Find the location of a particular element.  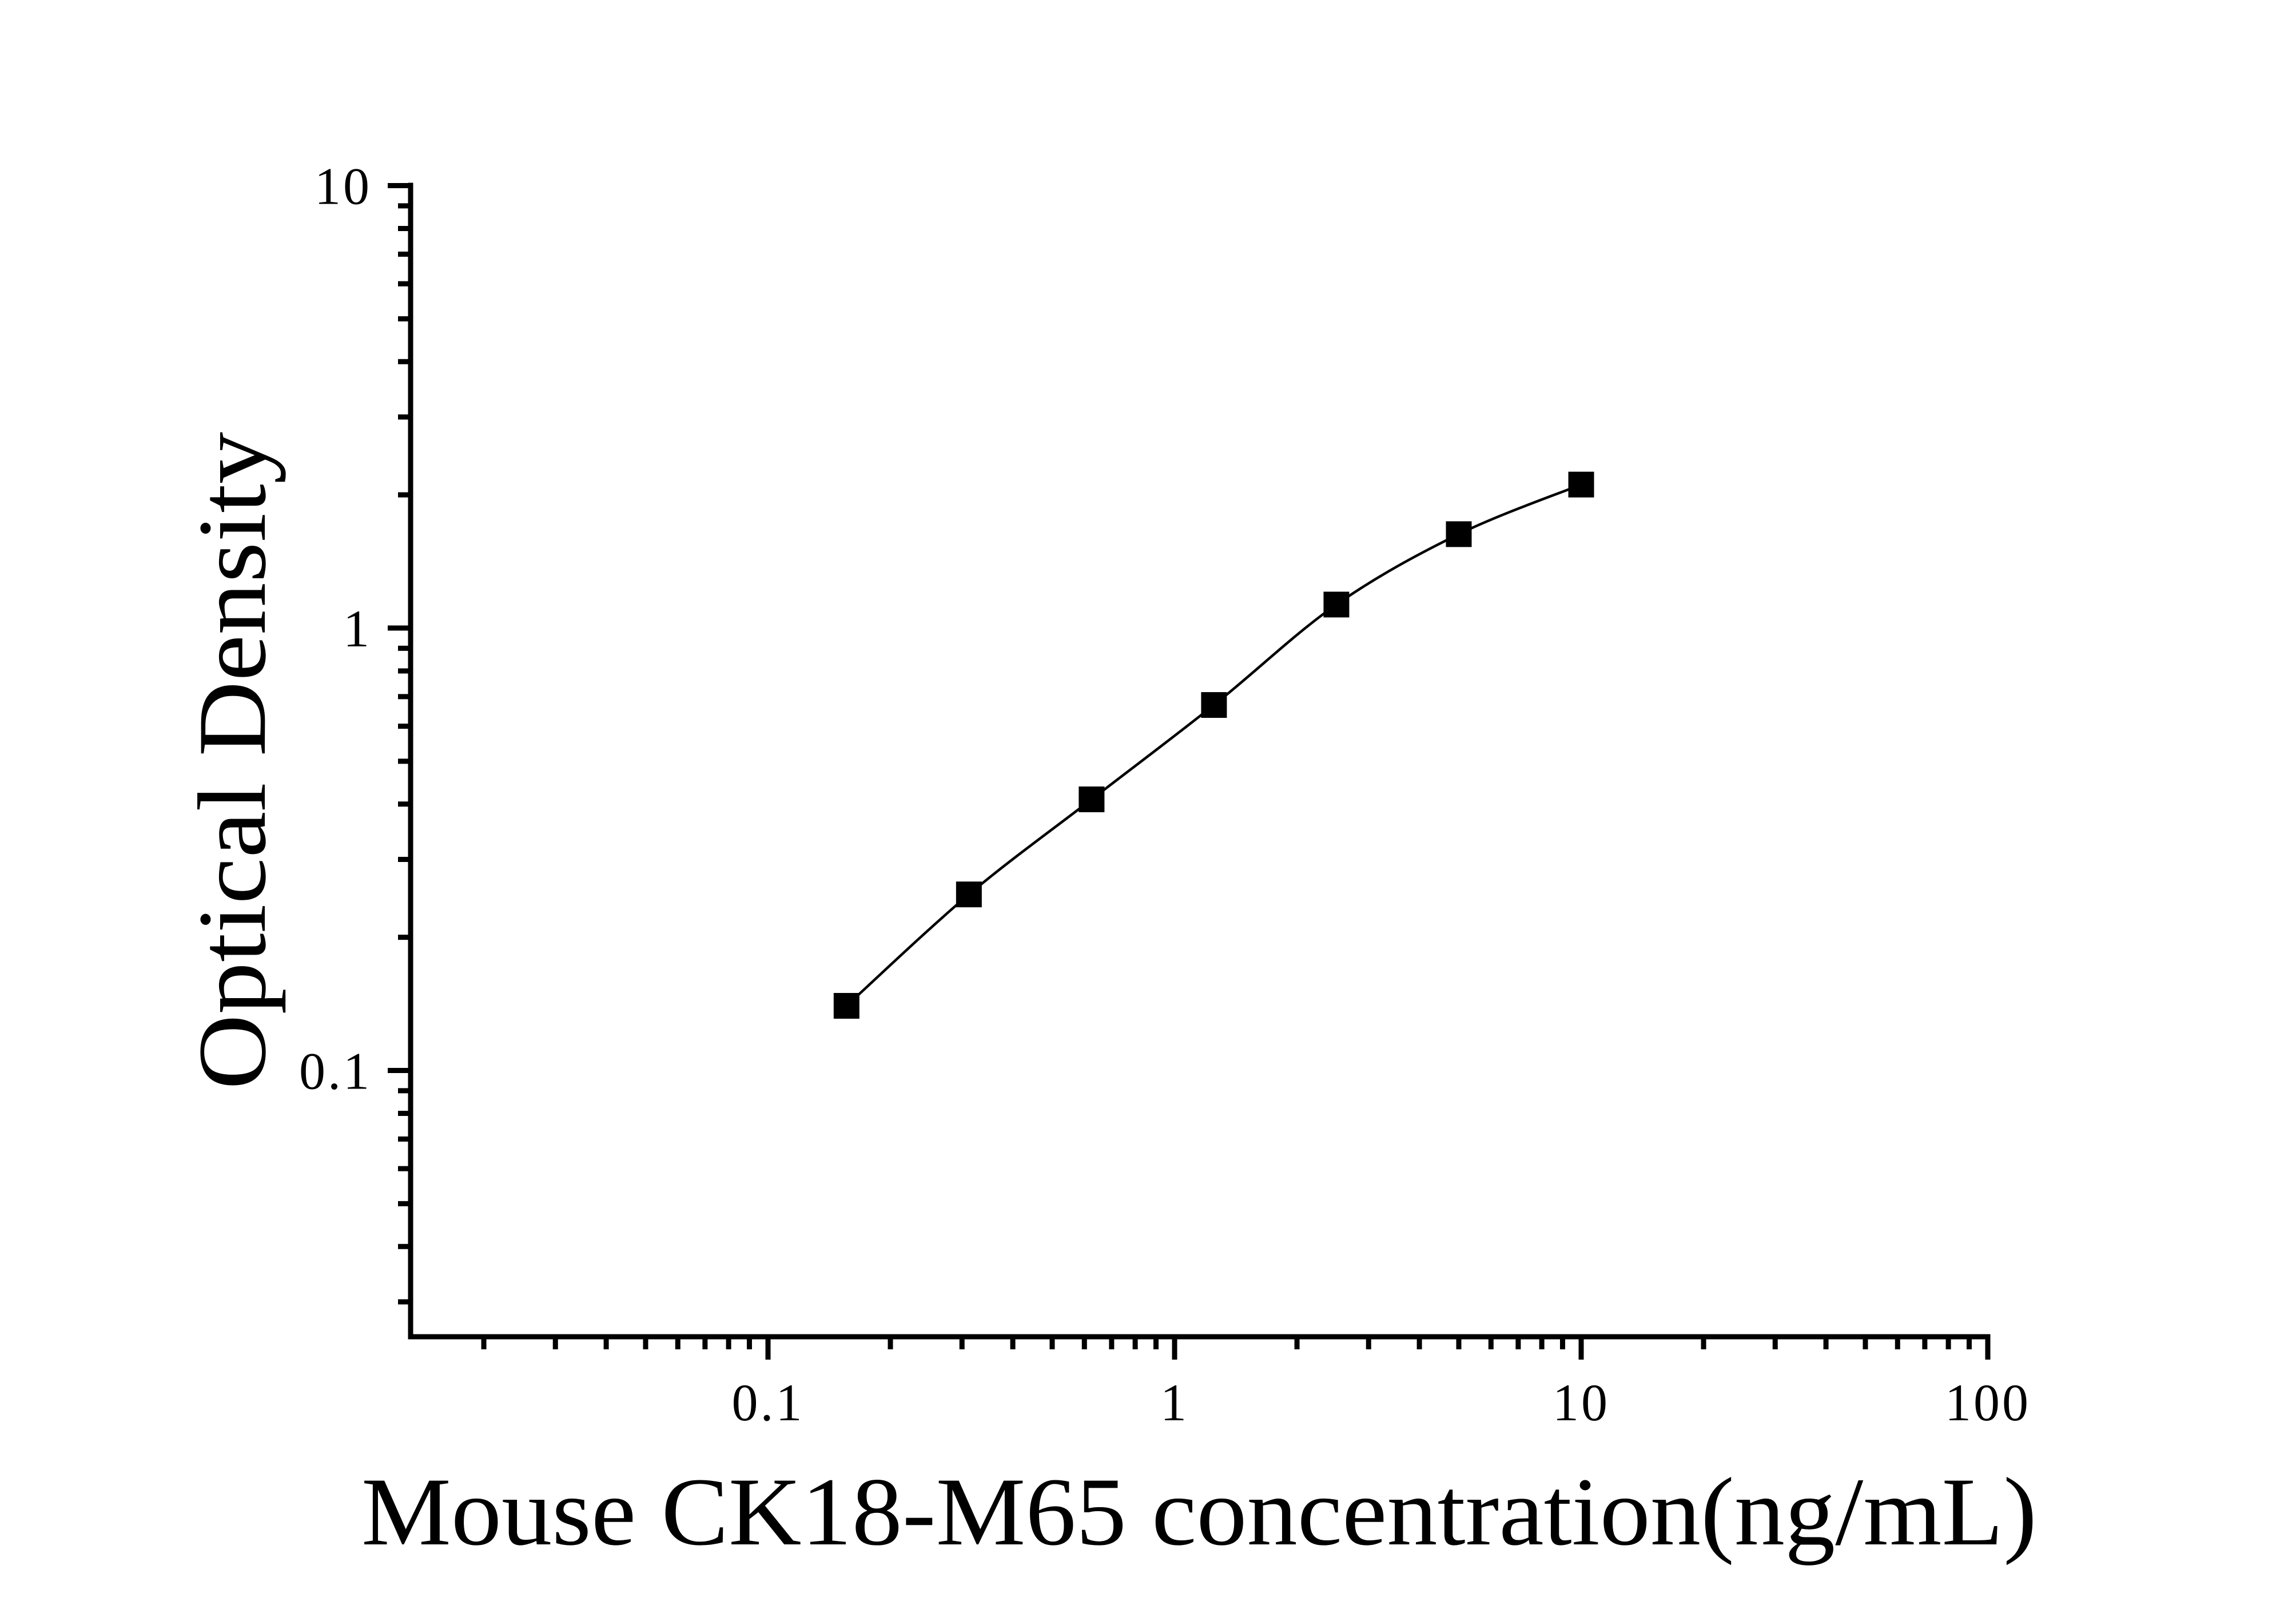

x-tick-label: 10 is located at coordinates (1581, 1402).